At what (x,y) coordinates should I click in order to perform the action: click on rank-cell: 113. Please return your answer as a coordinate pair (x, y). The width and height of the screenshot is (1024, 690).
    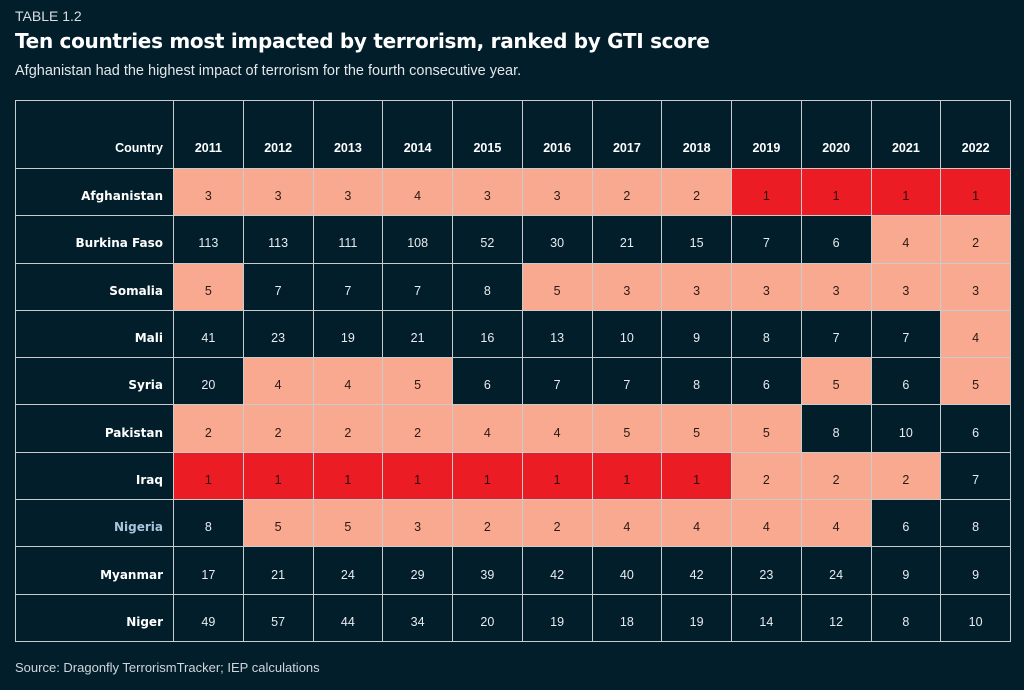
    Looking at the image, I should click on (278, 239).